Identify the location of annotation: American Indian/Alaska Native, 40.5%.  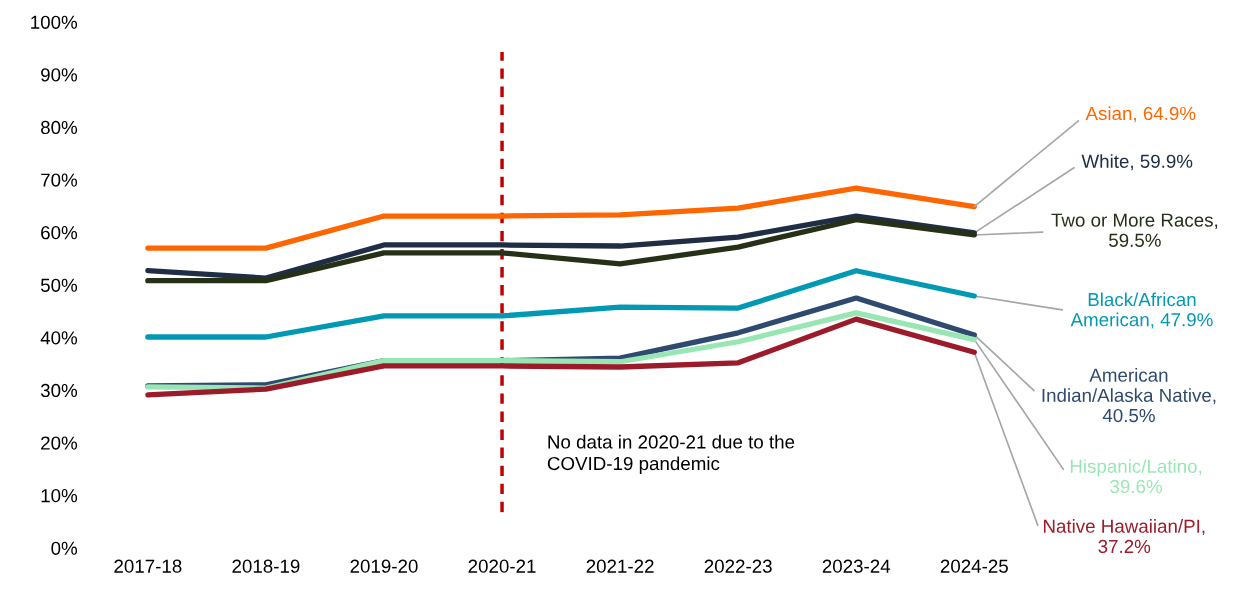
(1129, 395).